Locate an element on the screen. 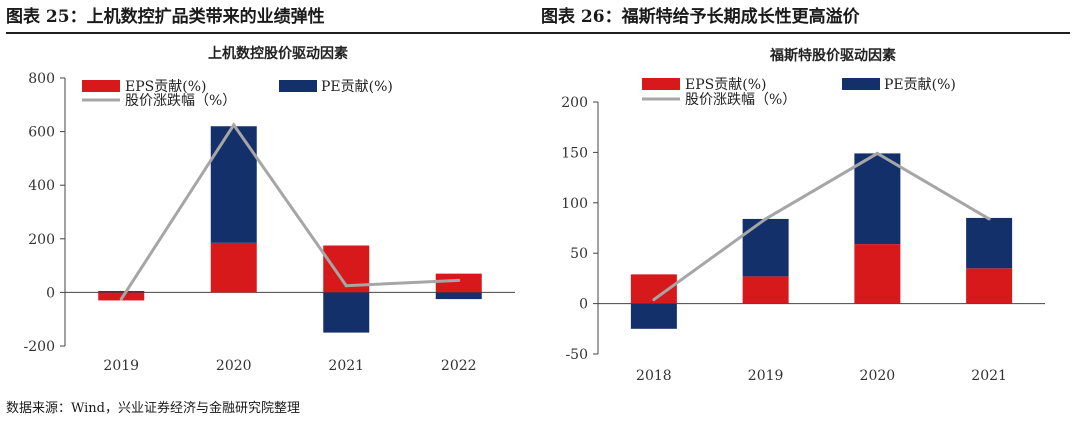  chart-title: 上机数控股价驱动因素 is located at coordinates (278, 53).